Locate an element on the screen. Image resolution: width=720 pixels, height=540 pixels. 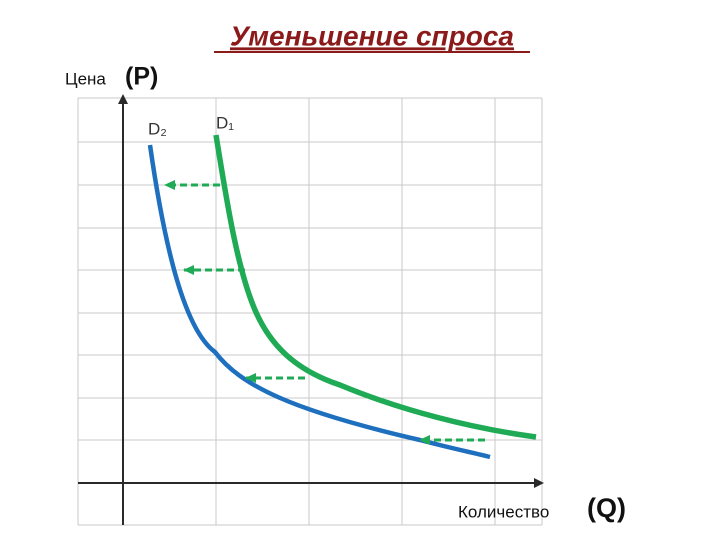
y-axis-label: Цена is located at coordinates (85, 78).